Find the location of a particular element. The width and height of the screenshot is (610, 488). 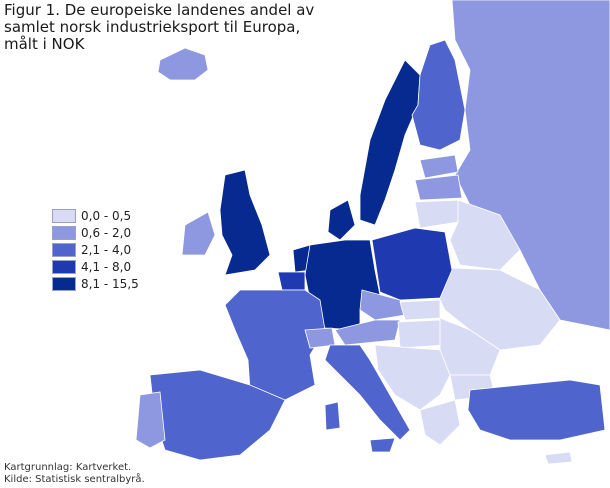

legend-item: 0,0 - 0,5 is located at coordinates (95, 216).